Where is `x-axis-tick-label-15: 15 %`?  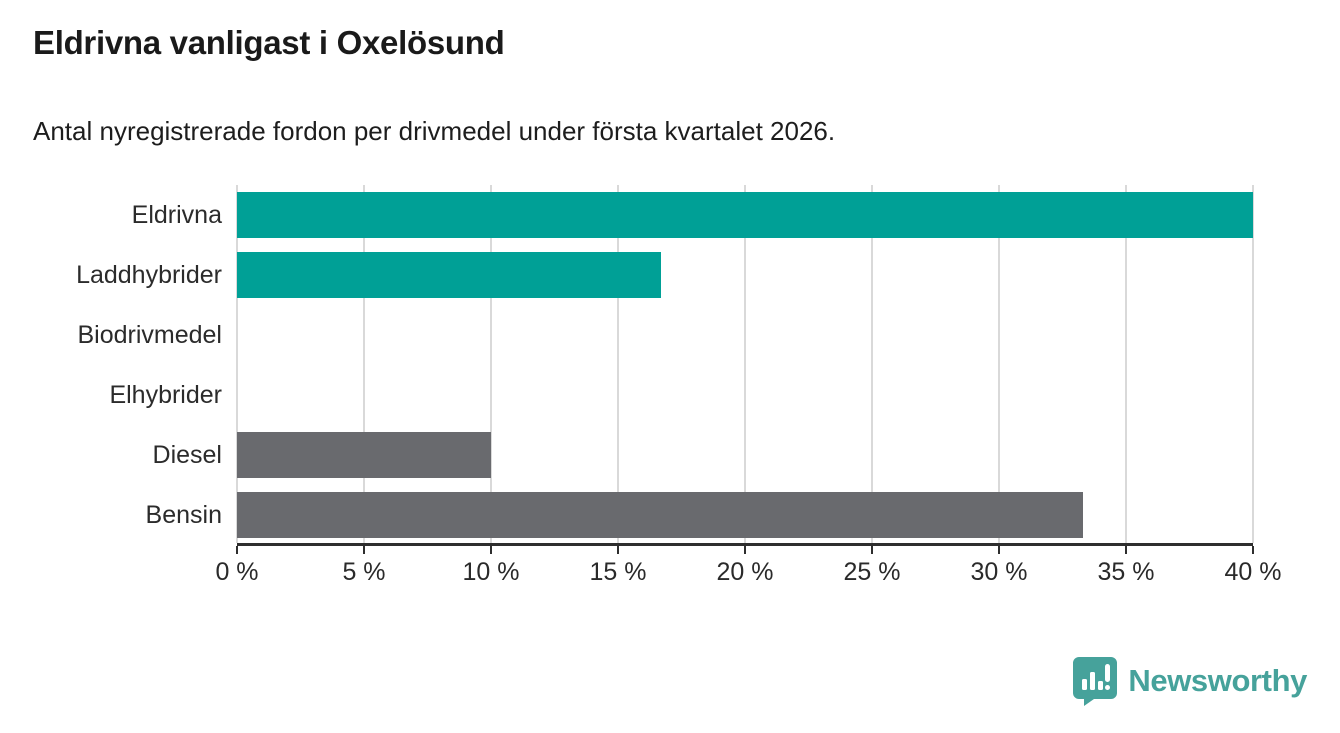 x-axis-tick-label-15: 15 % is located at coordinates (618, 572).